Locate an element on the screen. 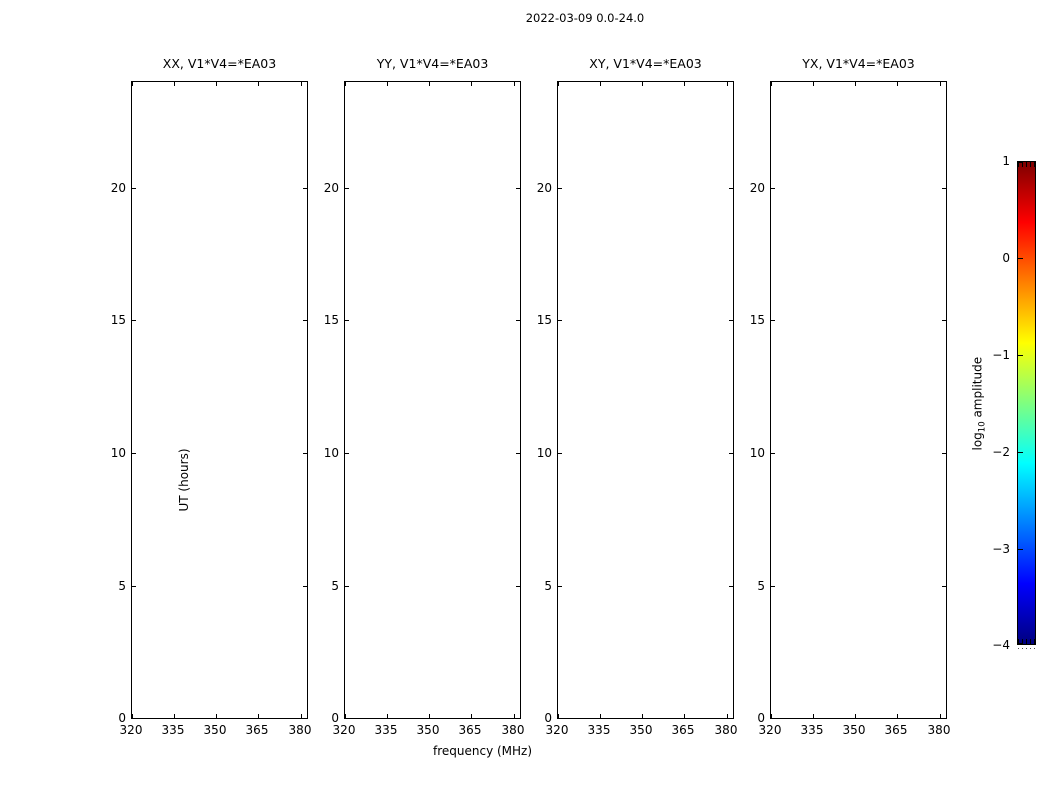  colorbar-tick-label: −3 is located at coordinates (1001, 549).